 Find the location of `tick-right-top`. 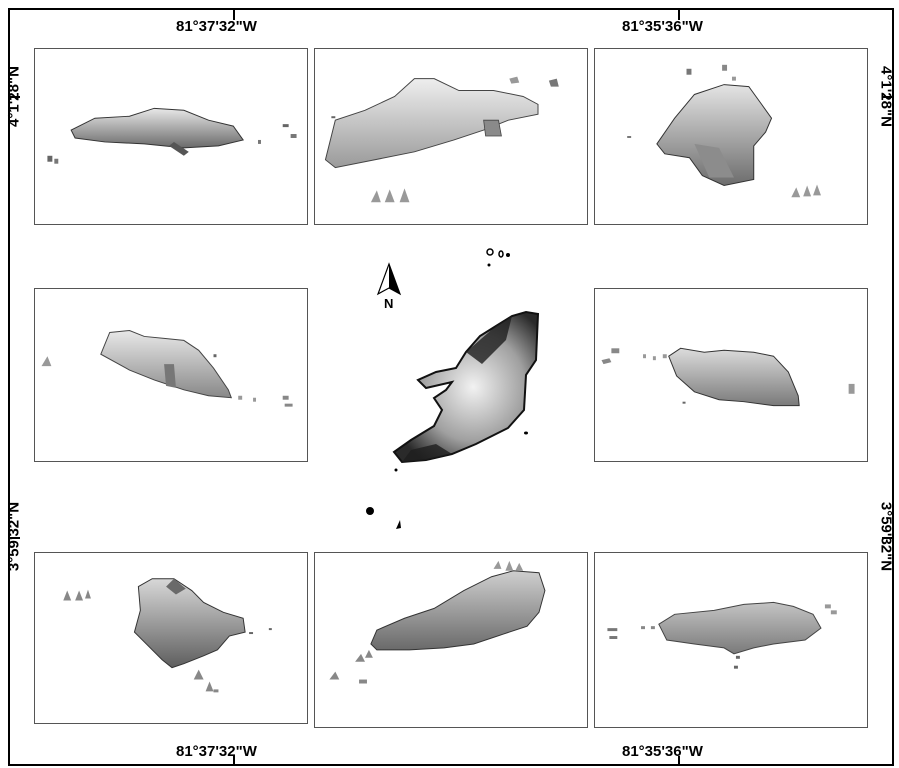

tick-right-top is located at coordinates (888, 97).